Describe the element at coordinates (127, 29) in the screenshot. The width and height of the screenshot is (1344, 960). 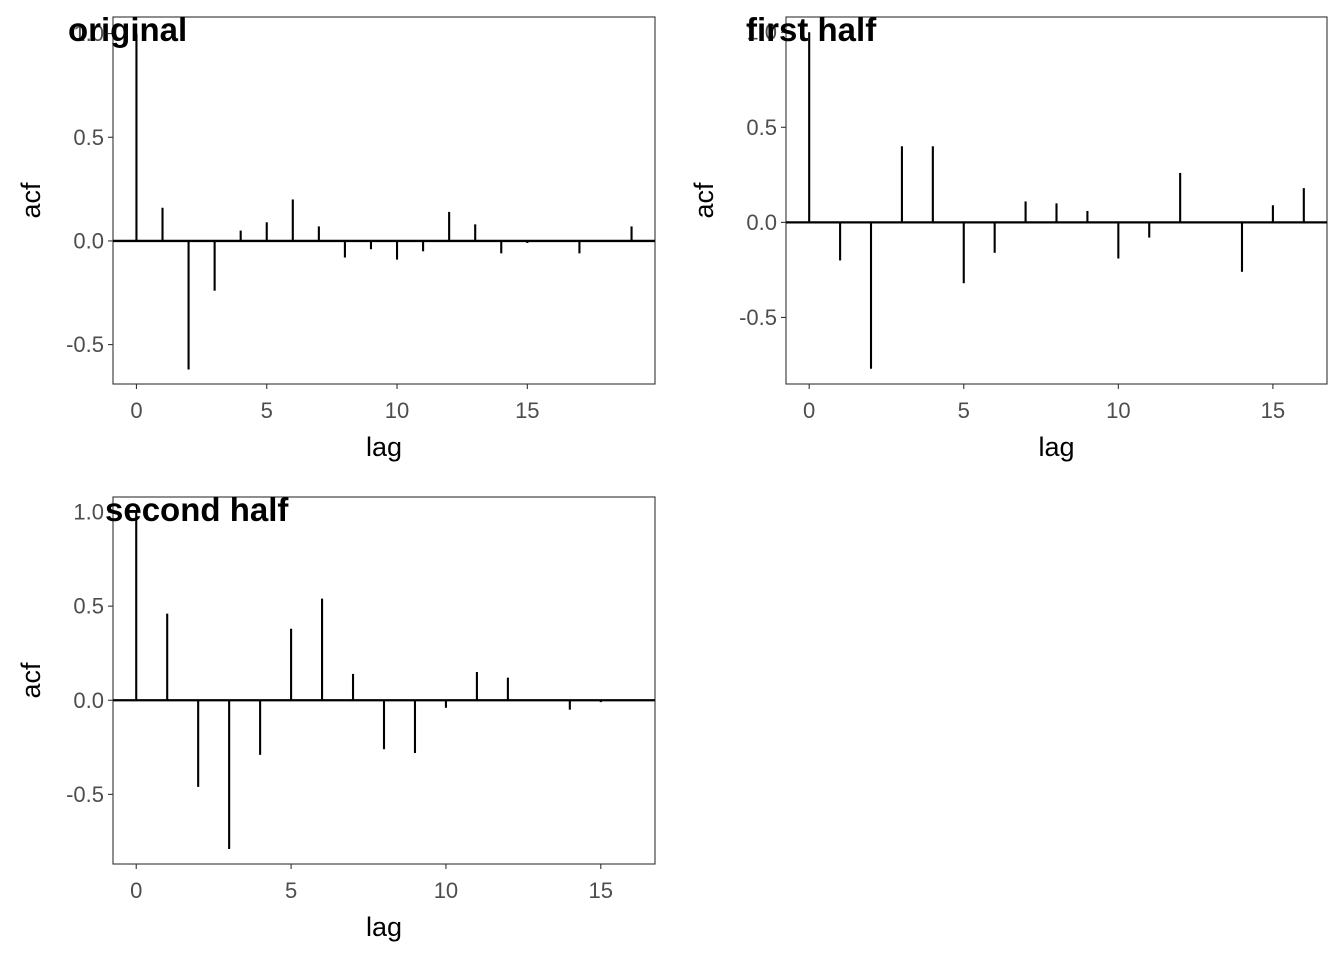
I see `panel-title: original` at that location.